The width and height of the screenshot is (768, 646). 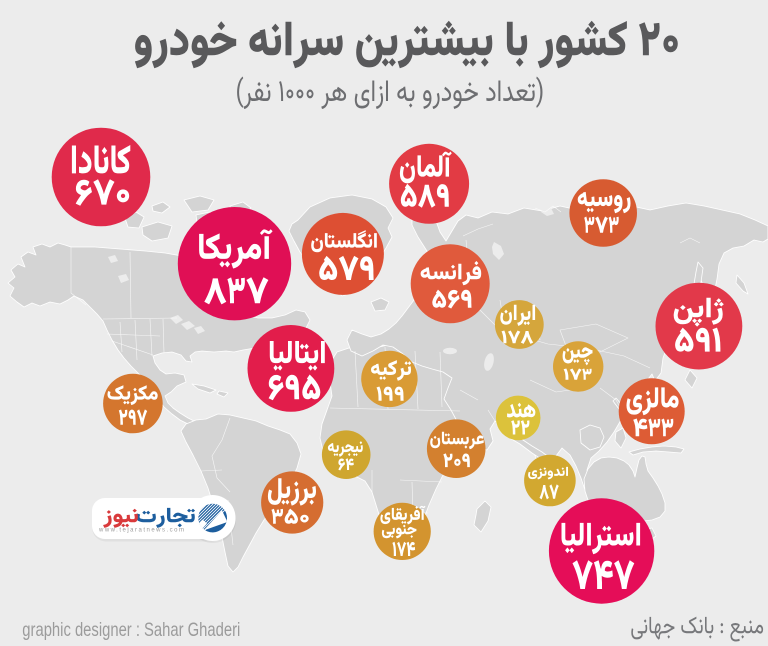 What do you see at coordinates (142, 531) in the screenshot?
I see `svg-text: www.tejaratnews.com` at bounding box center [142, 531].